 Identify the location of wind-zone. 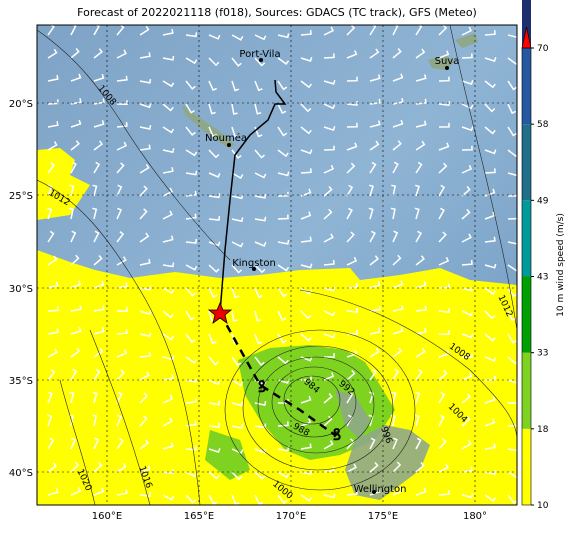
(227, 455).